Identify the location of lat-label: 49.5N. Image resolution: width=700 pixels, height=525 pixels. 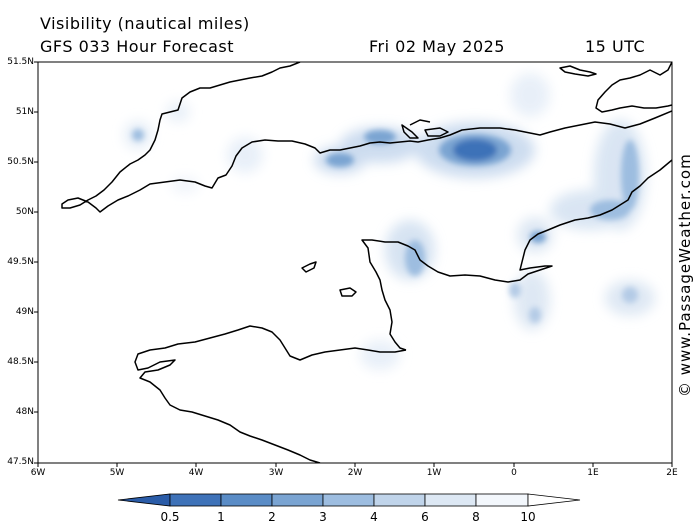
(20, 262).